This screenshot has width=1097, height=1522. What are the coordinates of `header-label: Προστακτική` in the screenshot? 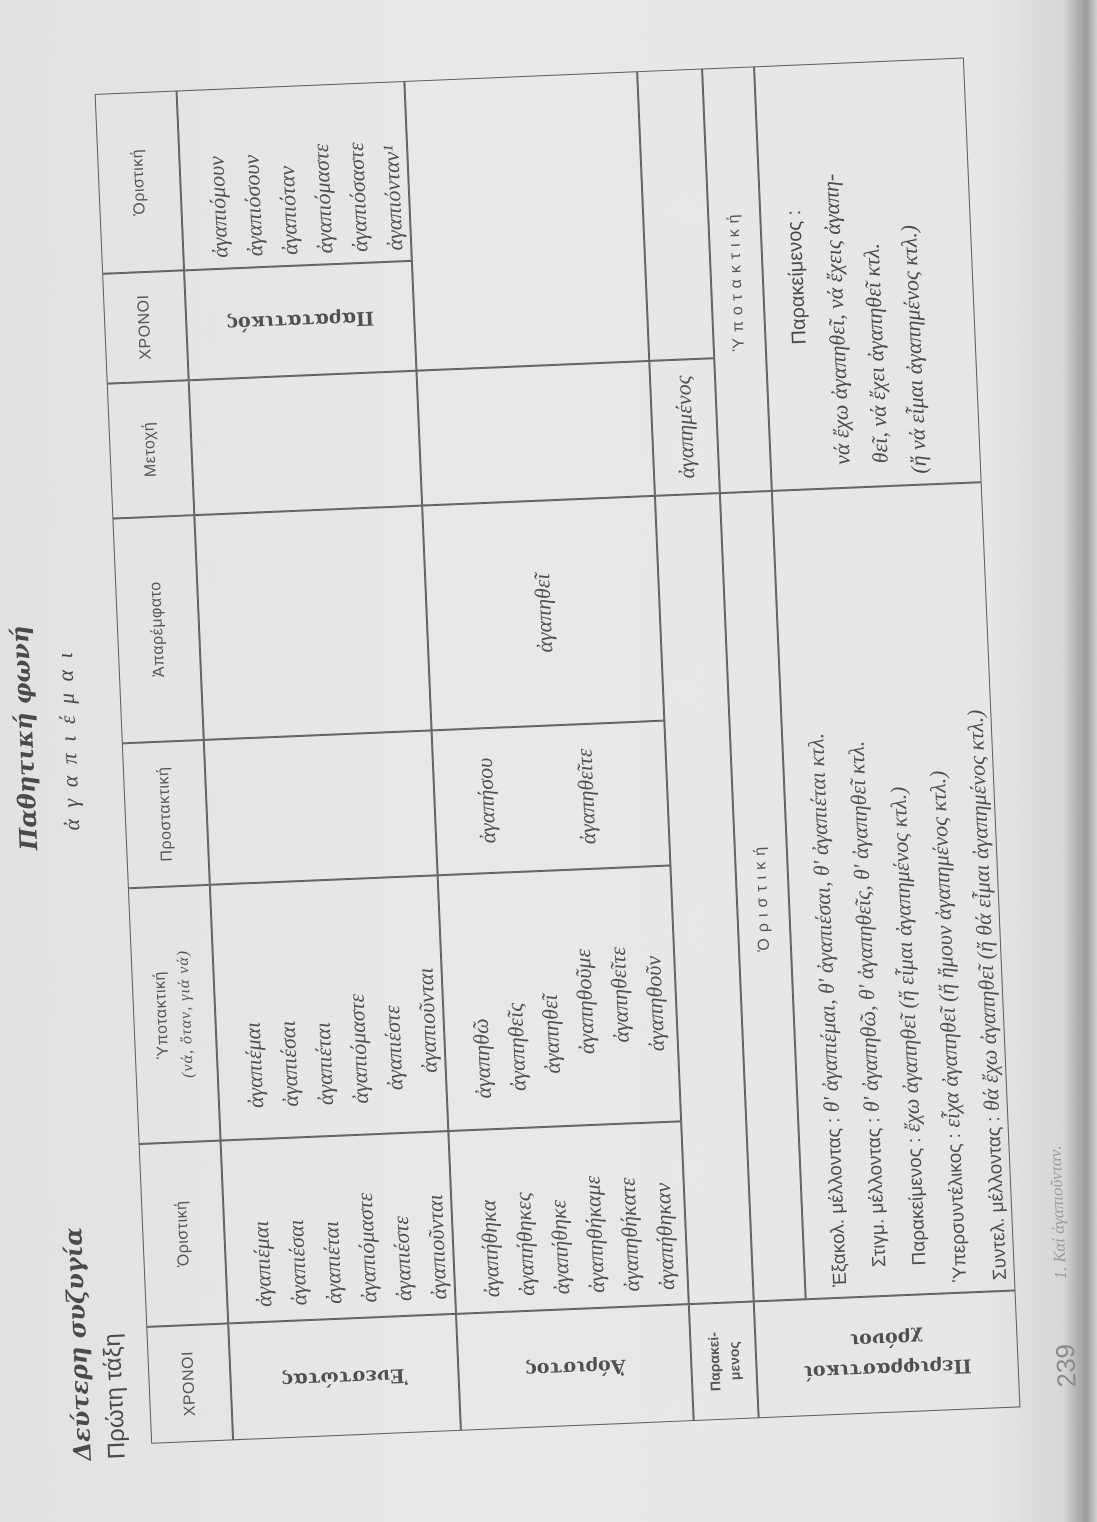 It's located at (165, 813).